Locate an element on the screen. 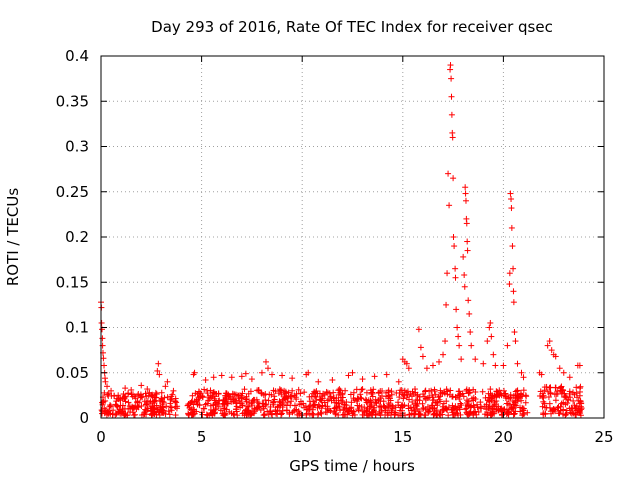 This screenshot has height=480, width=640. y-tick-label: 0.4 is located at coordinates (77, 56).